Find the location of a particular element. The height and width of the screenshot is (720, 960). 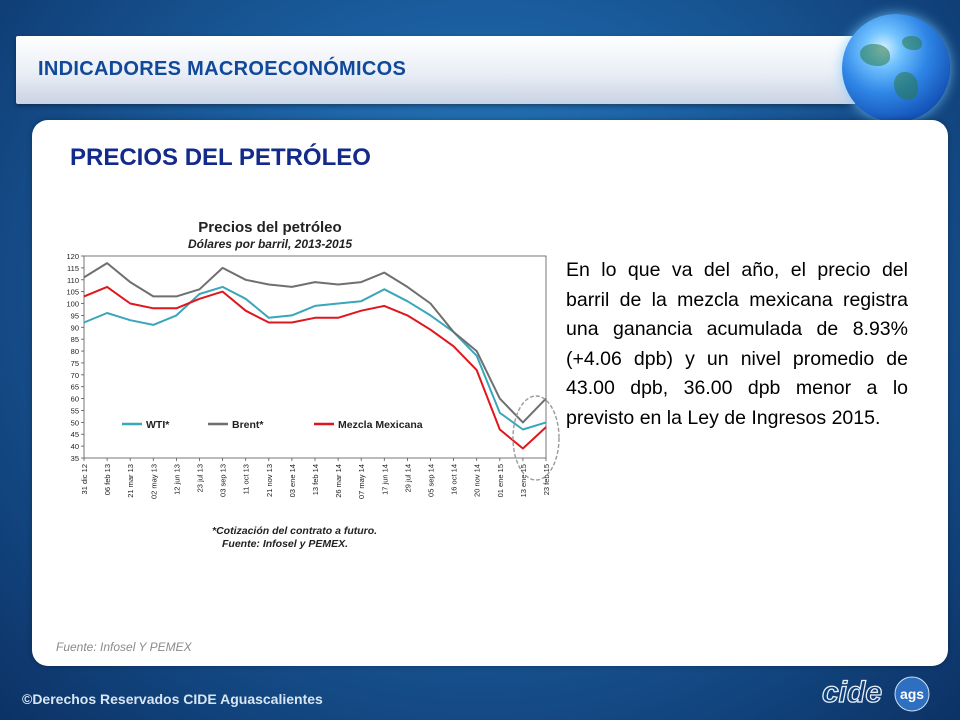

x-tick-label: 03 sep 13 is located at coordinates (223, 480).